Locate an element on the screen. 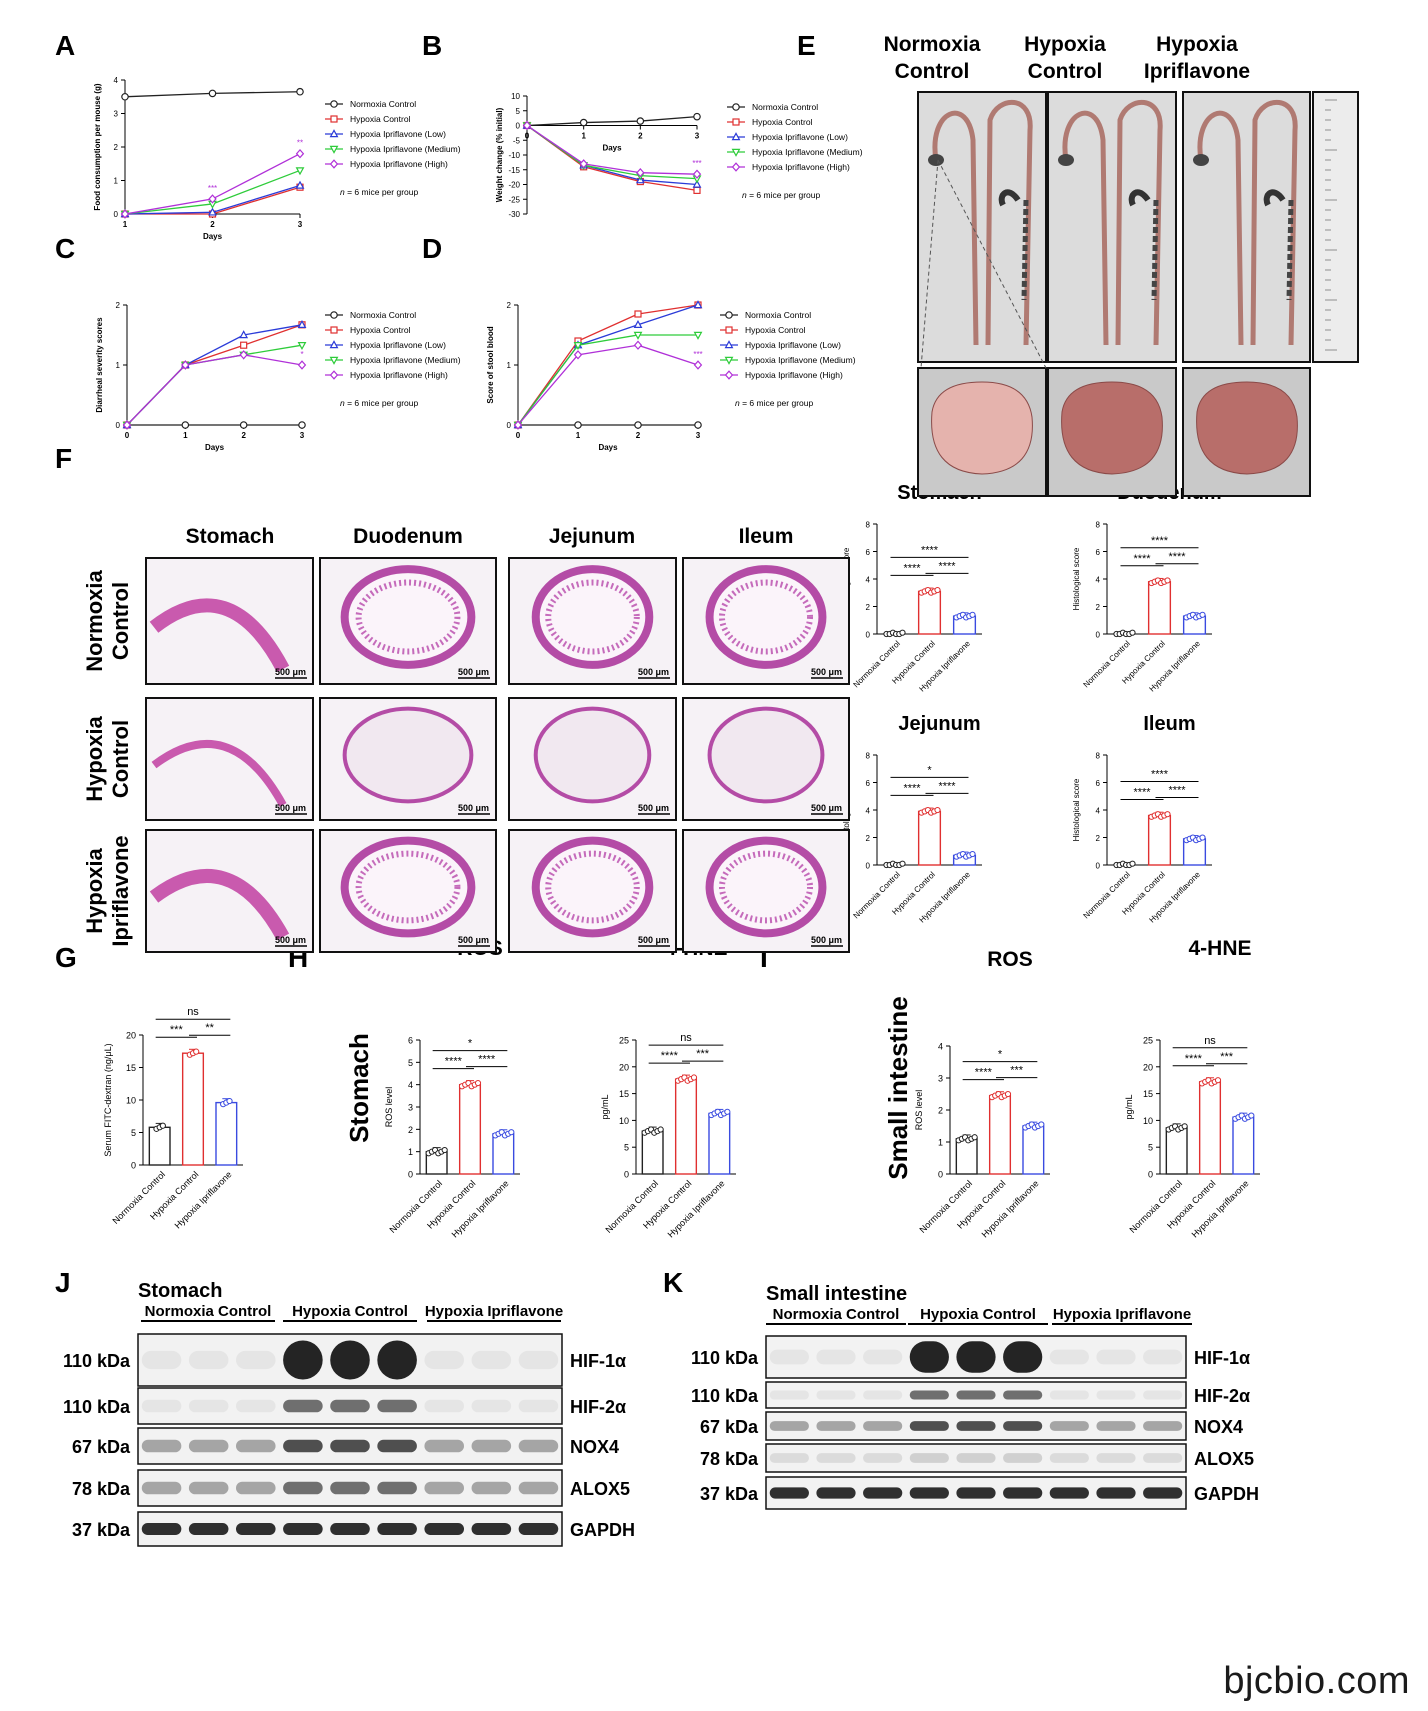  histology-column-header: Stomach is located at coordinates (230, 536).